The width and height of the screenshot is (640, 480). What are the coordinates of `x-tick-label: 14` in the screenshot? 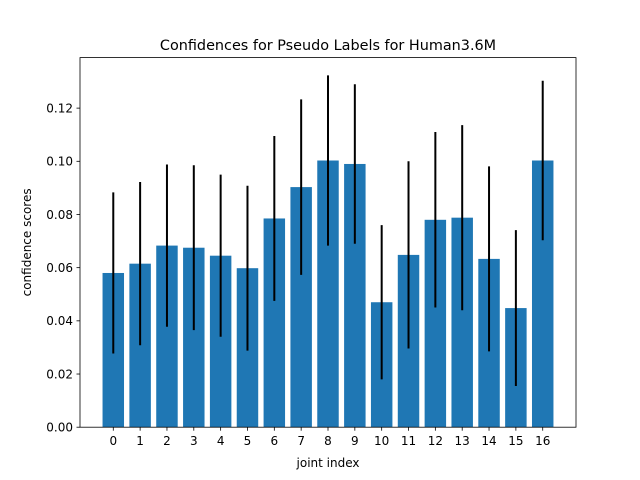 It's located at (488, 441).